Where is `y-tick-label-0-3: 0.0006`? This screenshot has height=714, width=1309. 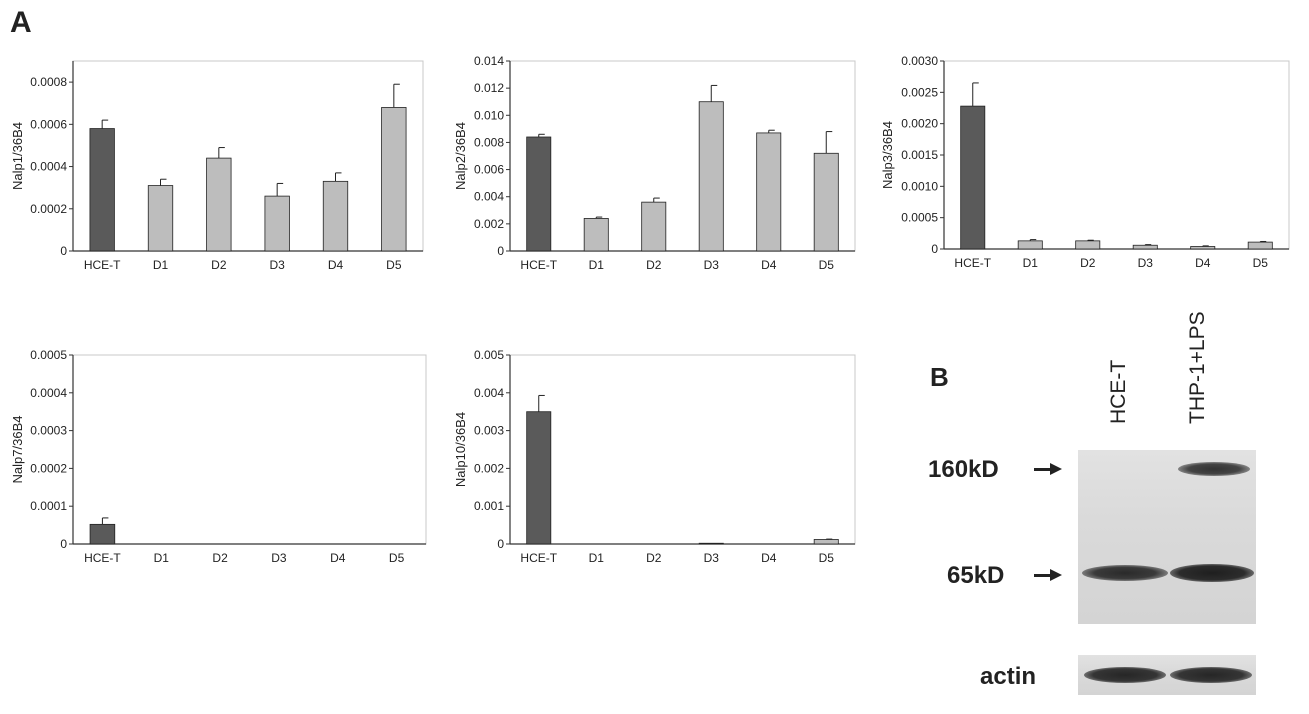 y-tick-label-0-3: 0.0006 is located at coordinates (48, 124).